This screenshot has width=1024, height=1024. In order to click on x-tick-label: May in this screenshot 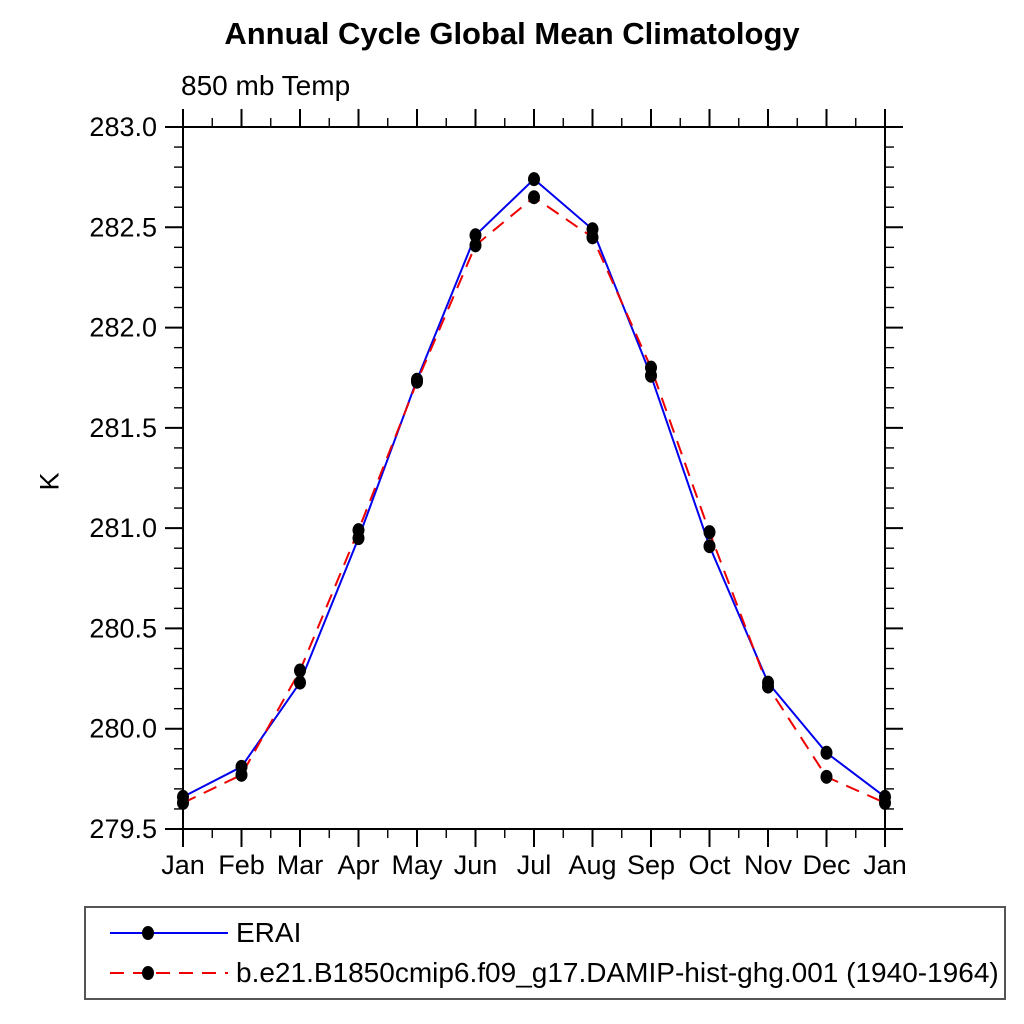, I will do `click(417, 865)`.